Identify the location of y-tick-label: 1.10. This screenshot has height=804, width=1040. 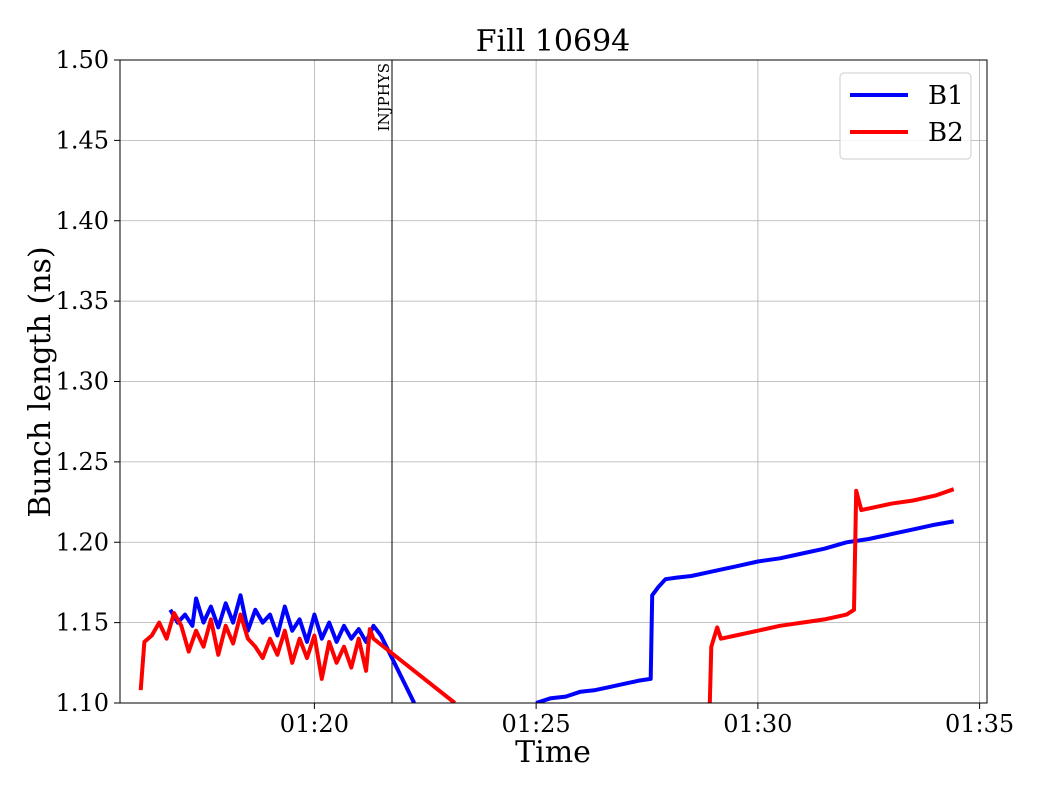
(82, 703).